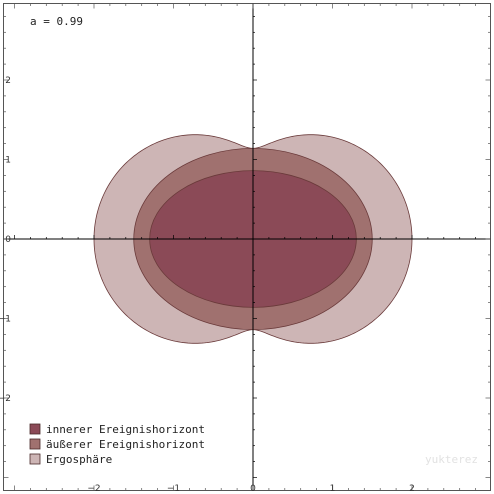  What do you see at coordinates (56, 21) in the screenshot?
I see `parameter-label: a = 0.99` at bounding box center [56, 21].